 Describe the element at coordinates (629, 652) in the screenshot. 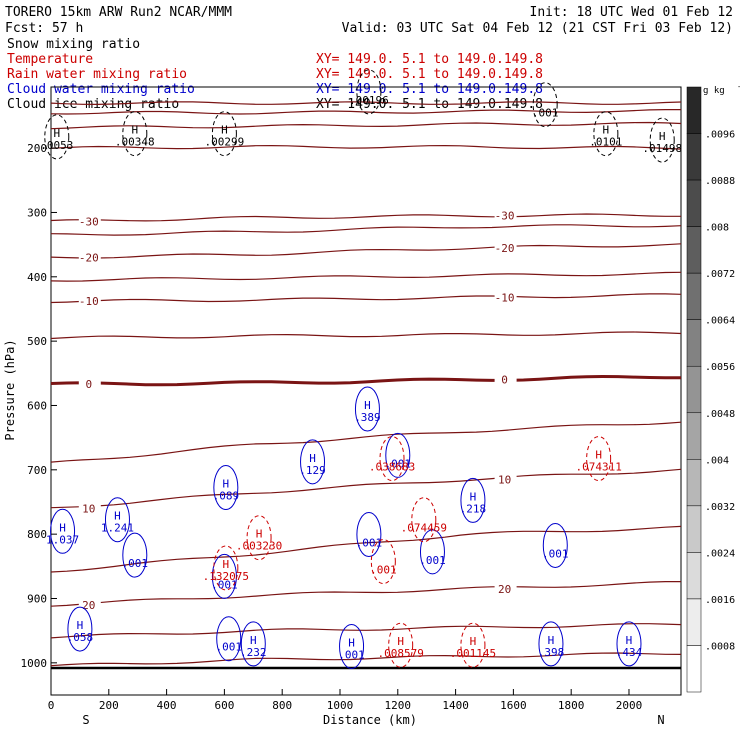

I see `contour-value-label: .434` at that location.